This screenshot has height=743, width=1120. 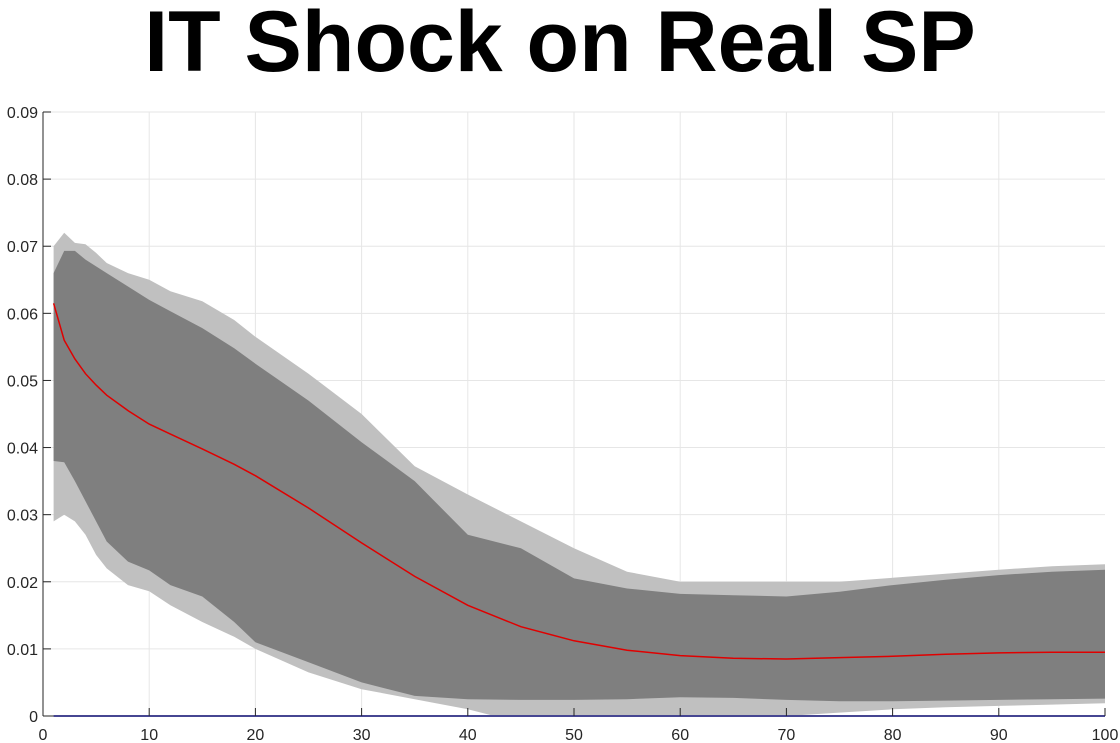 I want to click on chart-title: IT Shock on Real SP, so click(x=560, y=45).